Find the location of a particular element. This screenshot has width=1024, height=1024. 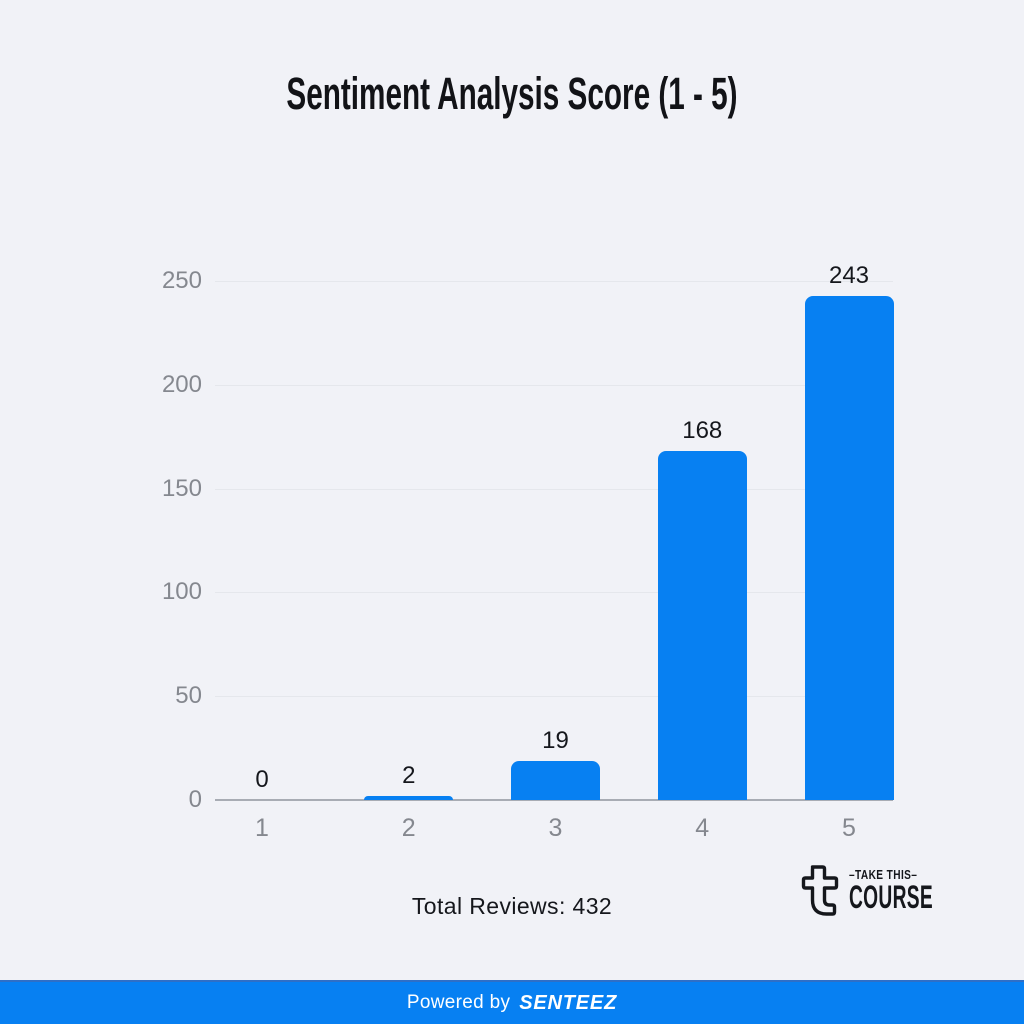

x-tick-label: 5 is located at coordinates (849, 828).